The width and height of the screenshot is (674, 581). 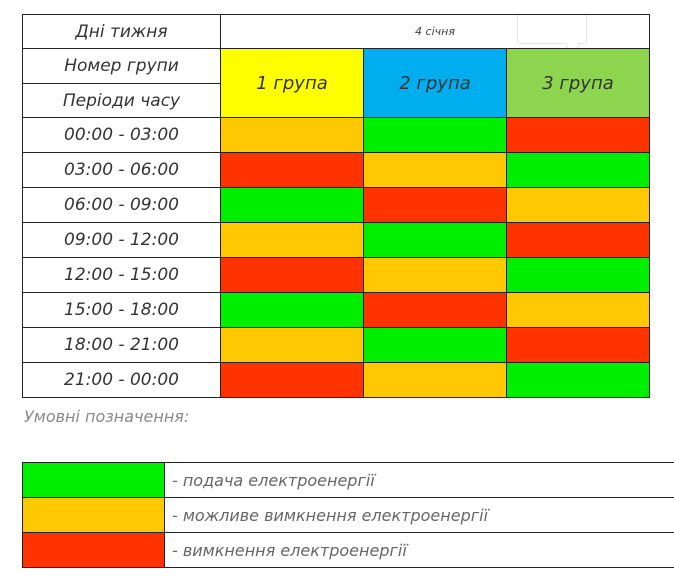 I want to click on legend-row: - подача електроенергії, so click(x=348, y=480).